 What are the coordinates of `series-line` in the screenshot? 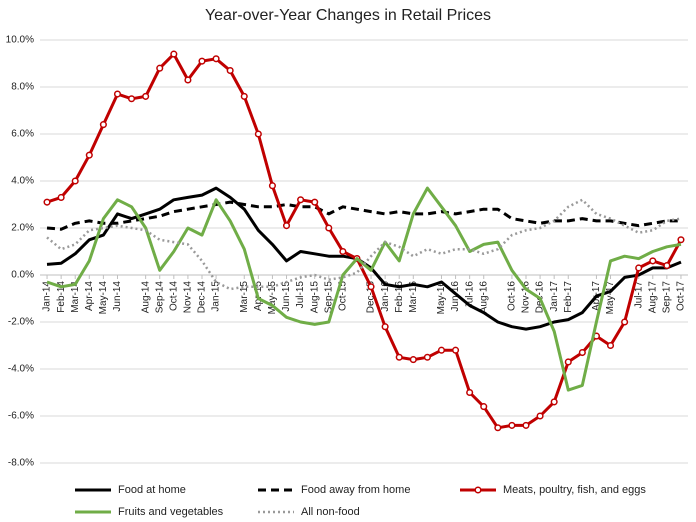 It's located at (363, 215).